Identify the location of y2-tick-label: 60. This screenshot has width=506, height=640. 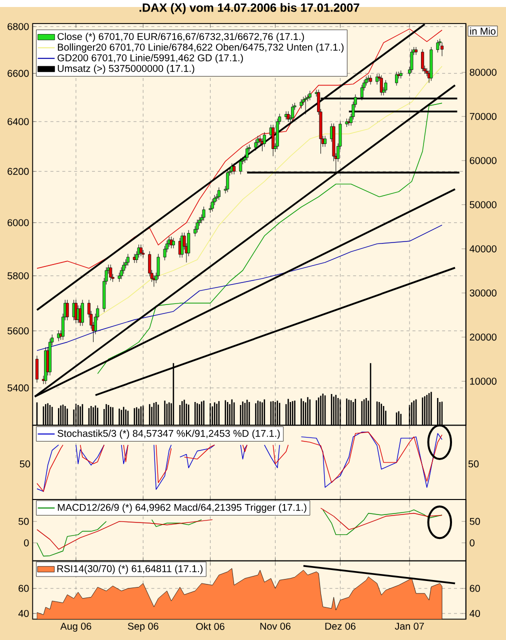
(475, 588).